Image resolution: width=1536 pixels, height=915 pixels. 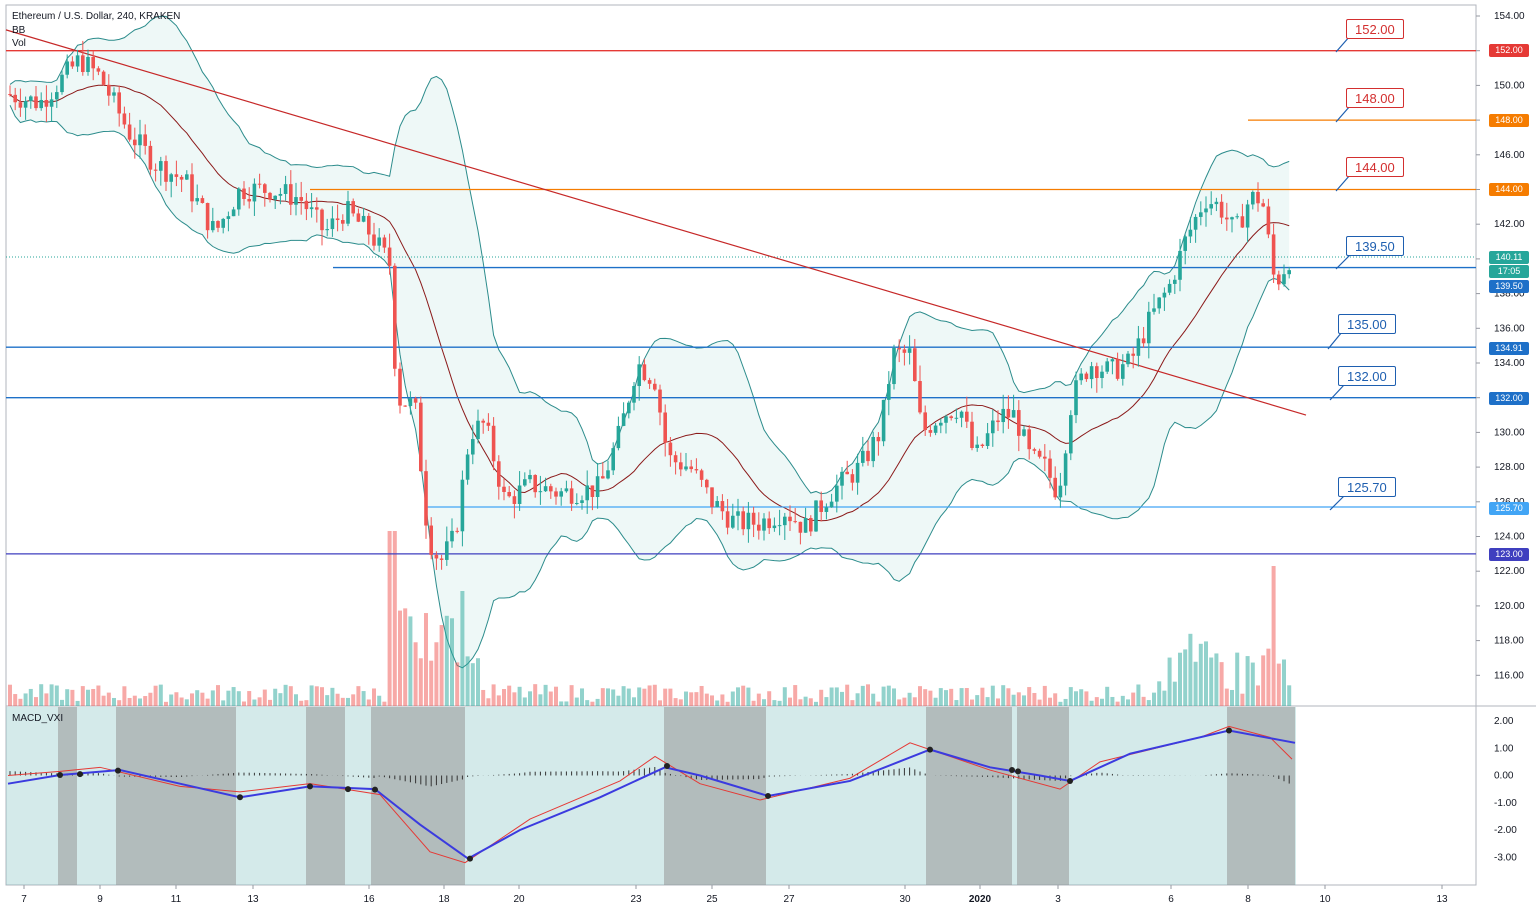 What do you see at coordinates (1509, 508) in the screenshot?
I see `axis-tag-125-7: 125.70` at bounding box center [1509, 508].